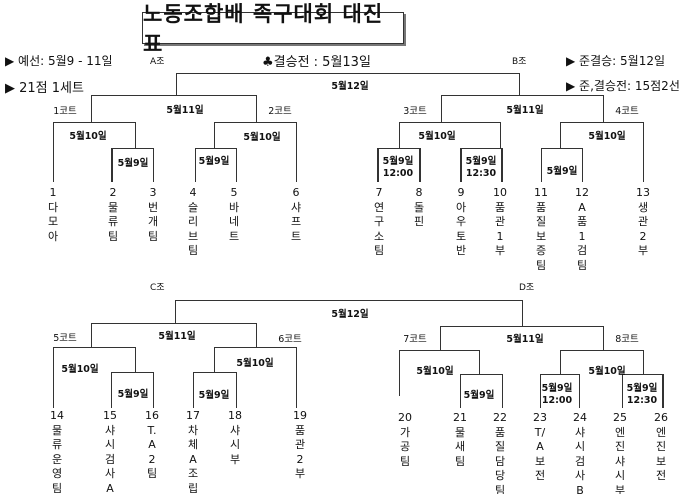  What do you see at coordinates (235, 444) in the screenshot?
I see `team-name: 샤시부` at bounding box center [235, 444].